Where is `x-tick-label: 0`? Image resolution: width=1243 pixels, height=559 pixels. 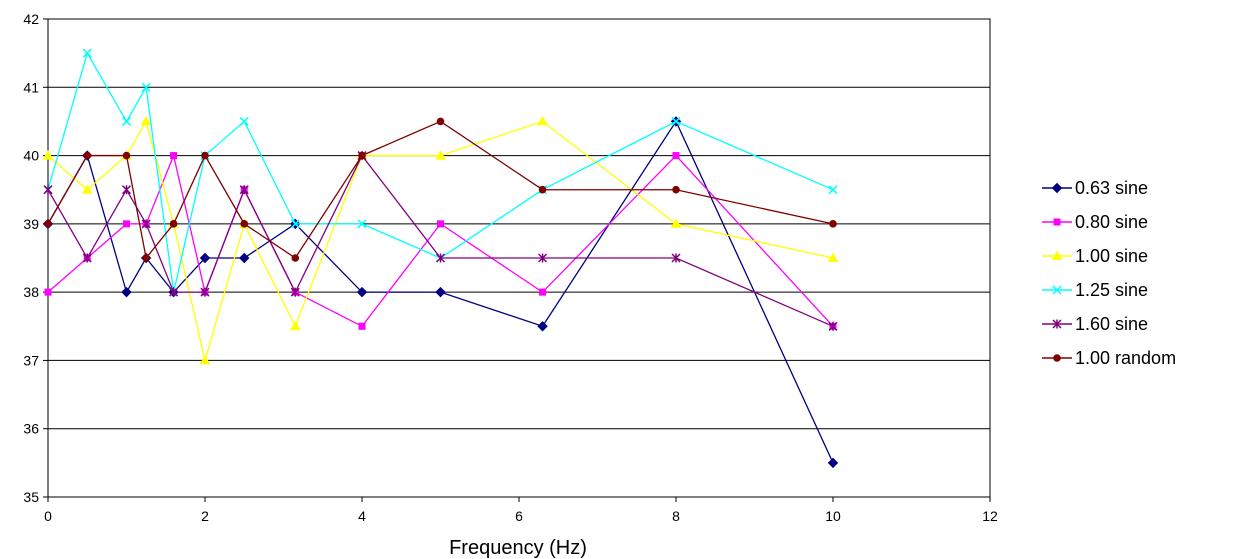 x-tick-label: 0 is located at coordinates (48, 516).